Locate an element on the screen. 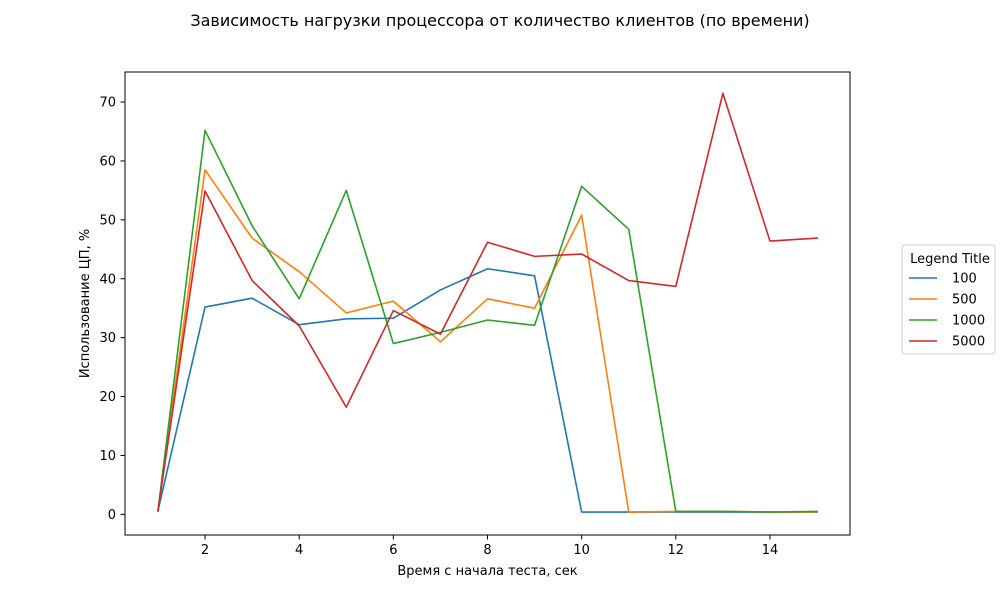 The height and width of the screenshot is (604, 1000). legend-label-5000: 5000 is located at coordinates (968, 342).